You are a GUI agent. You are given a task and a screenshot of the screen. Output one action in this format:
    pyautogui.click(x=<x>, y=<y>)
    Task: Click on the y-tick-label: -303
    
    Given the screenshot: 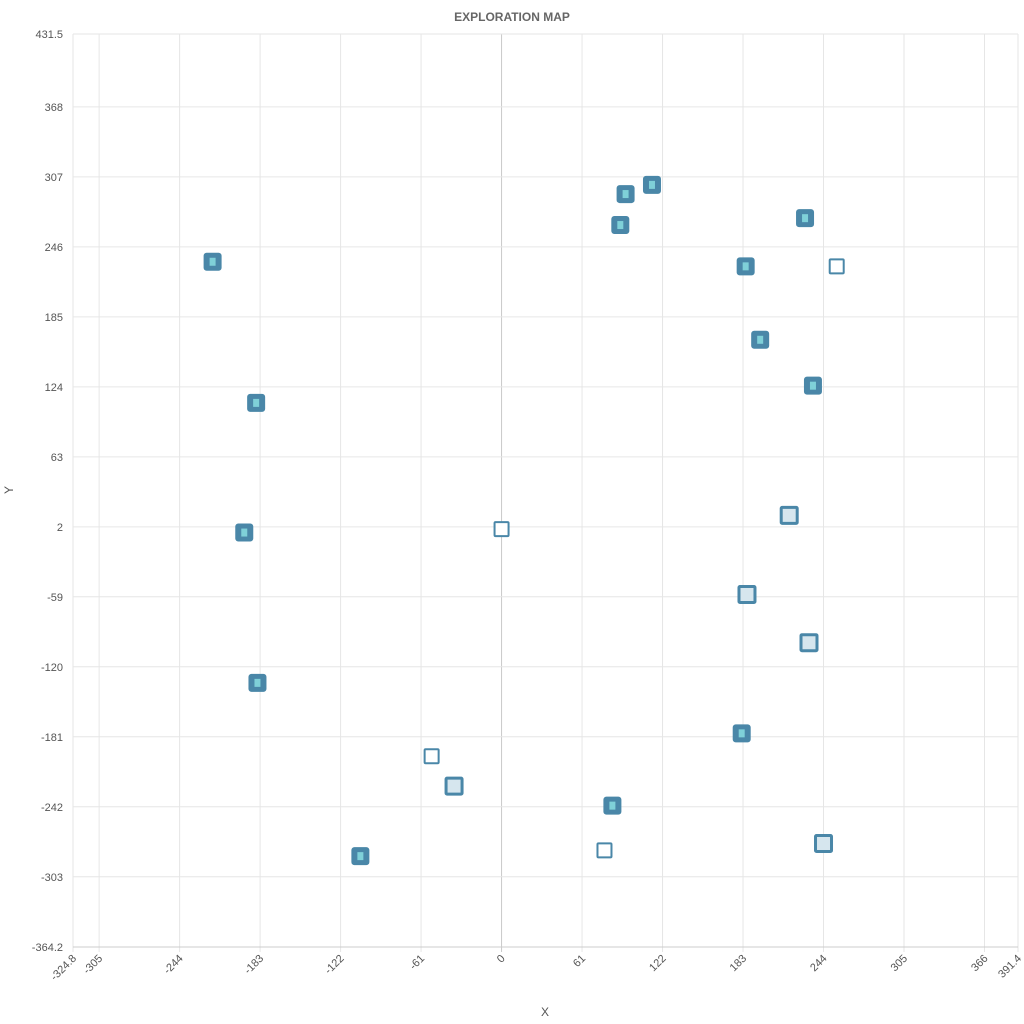 What is the action you would take?
    pyautogui.click(x=52, y=878)
    